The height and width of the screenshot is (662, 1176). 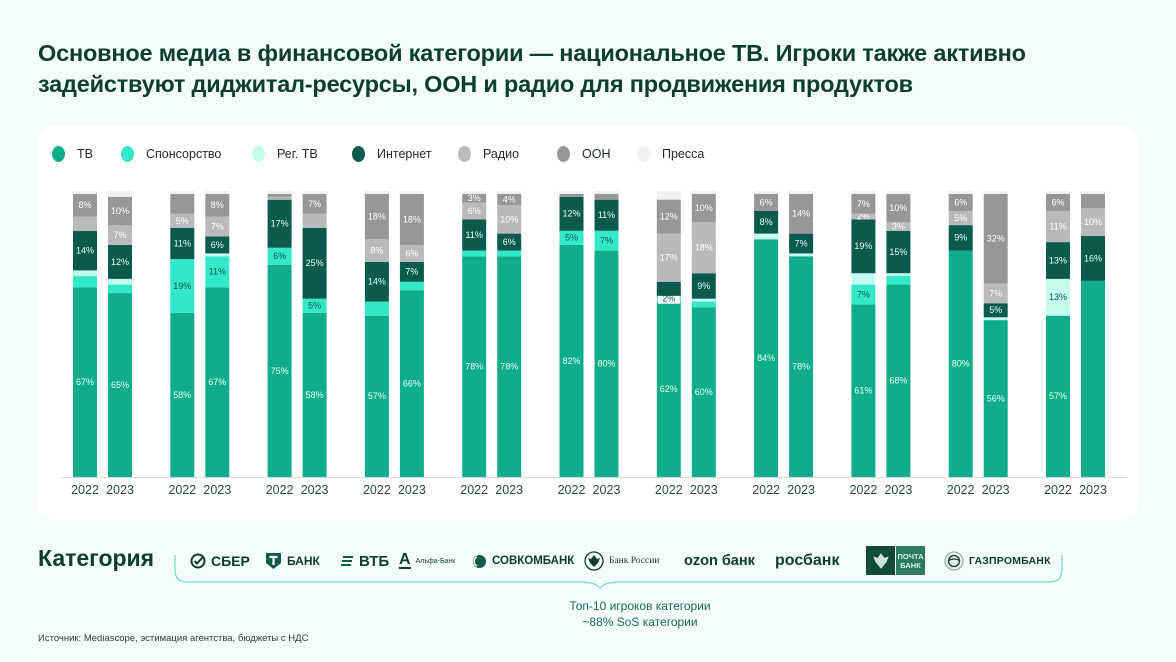 What do you see at coordinates (1010, 561) in the screenshot?
I see `logo-label: ГАЗПРОМБАНК` at bounding box center [1010, 561].